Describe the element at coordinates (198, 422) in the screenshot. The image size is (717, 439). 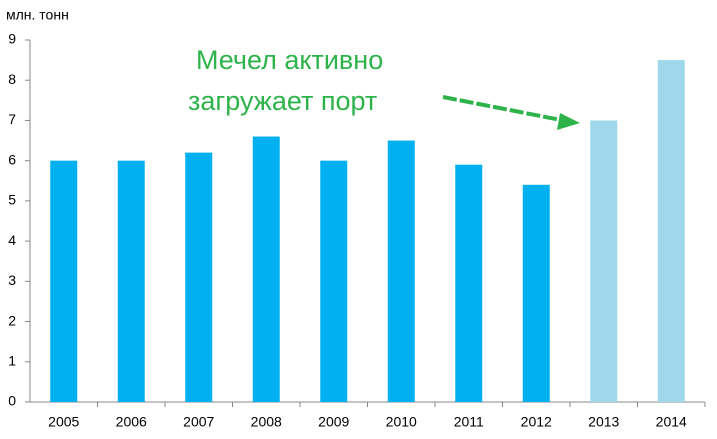
I see `x-tick-label: 2007` at that location.